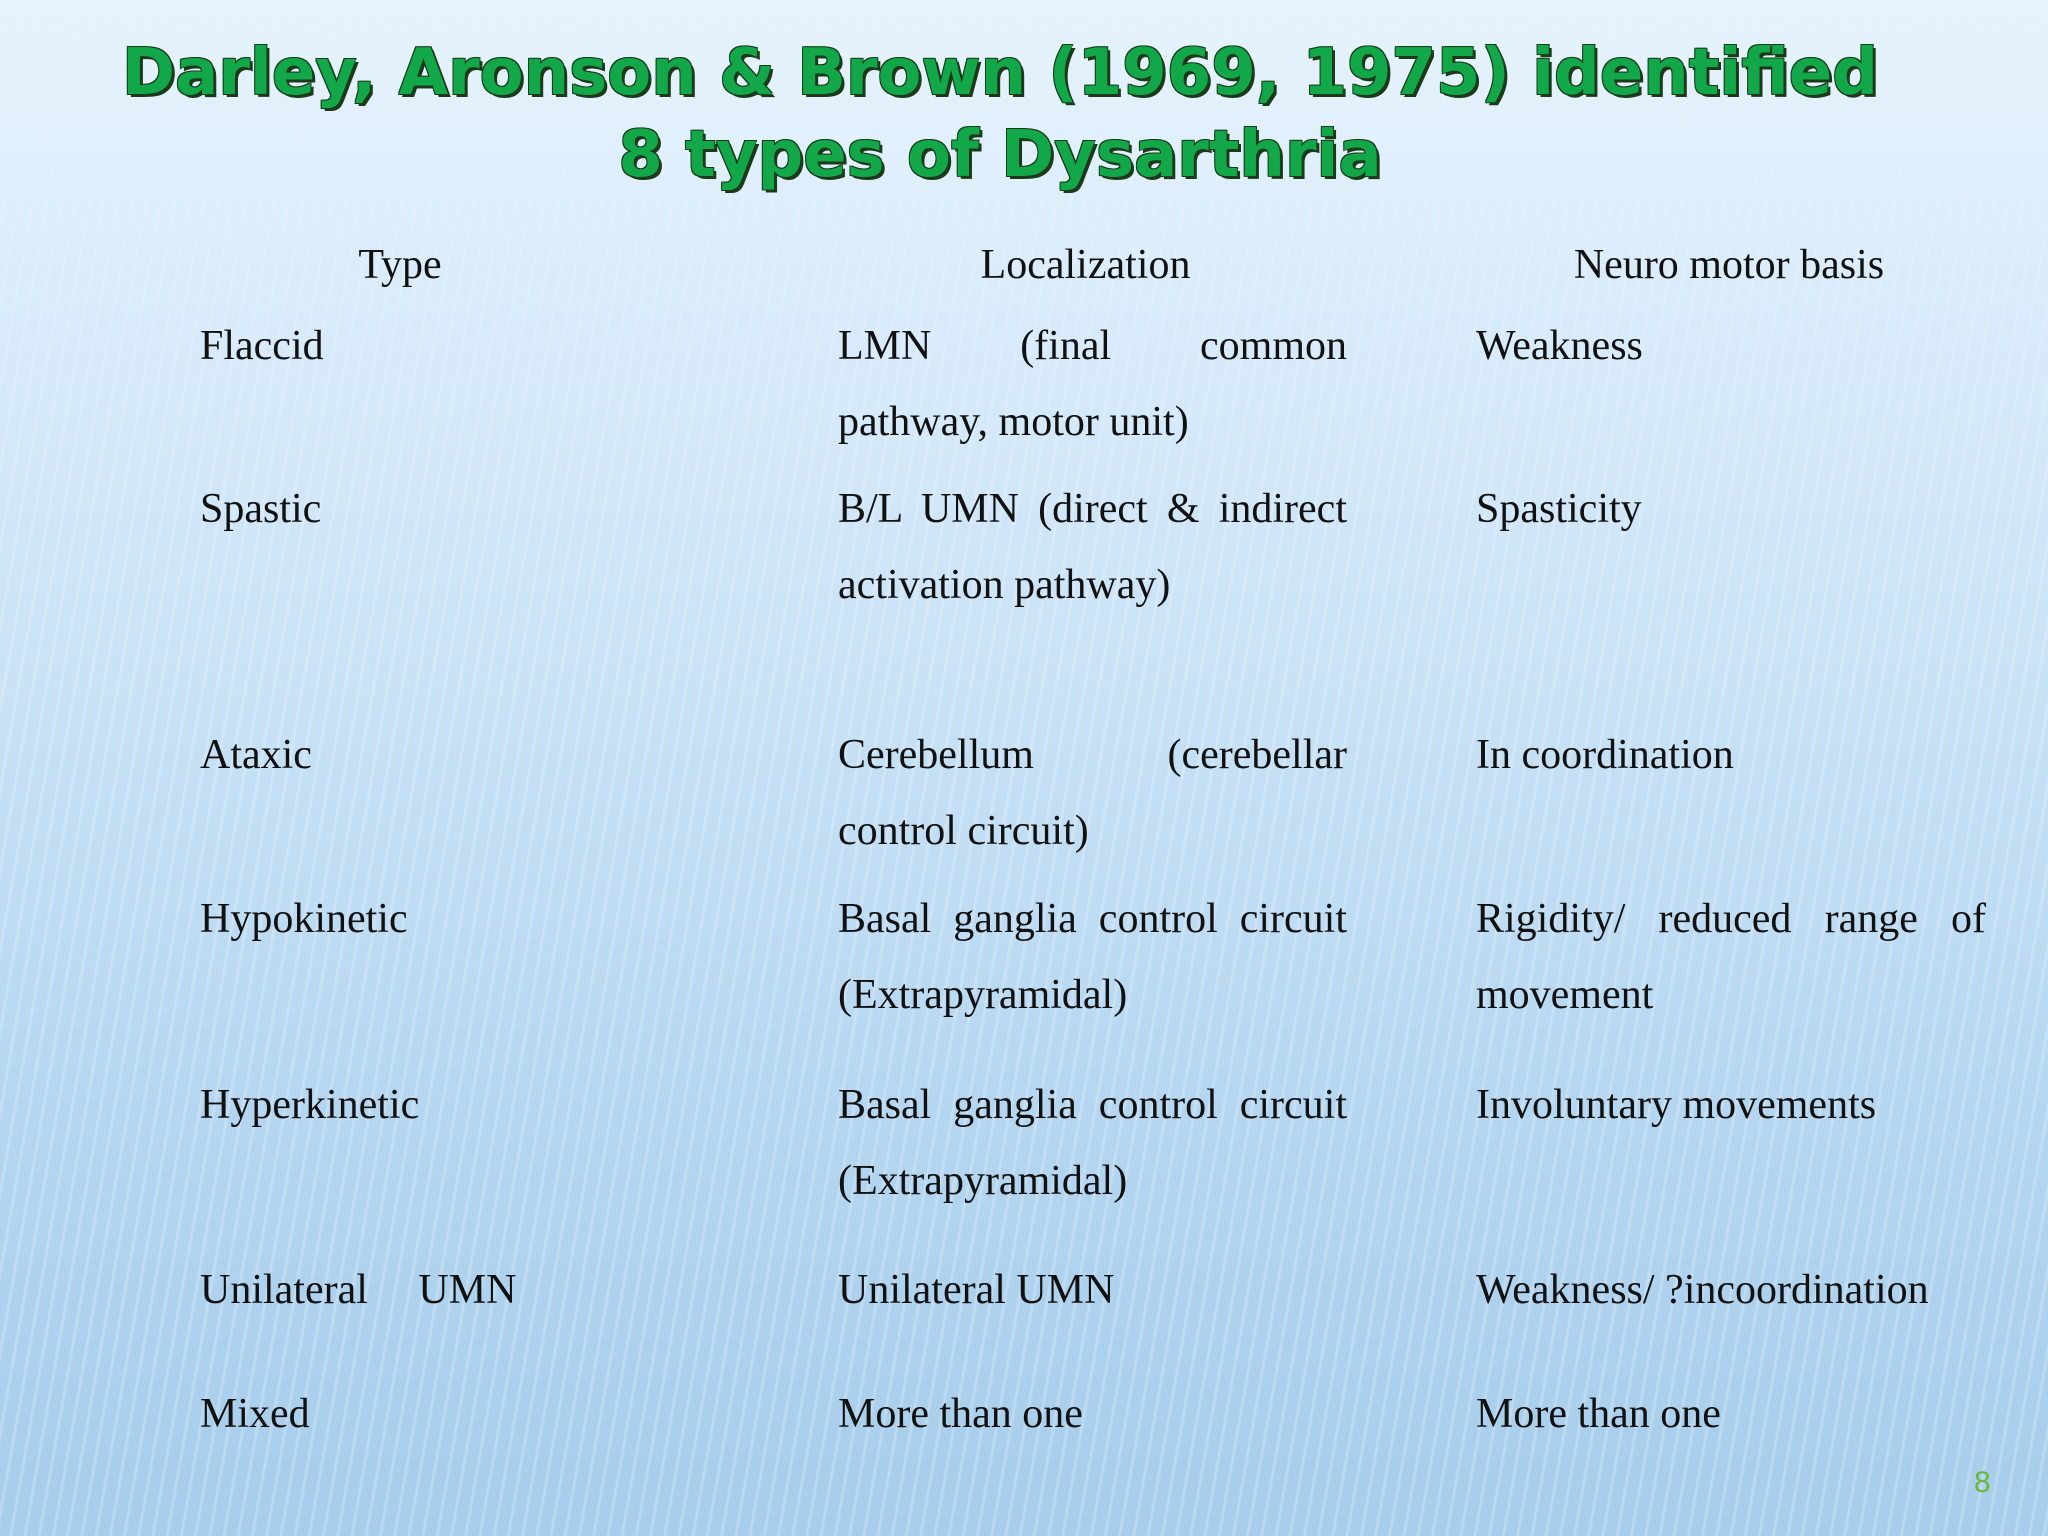  What do you see at coordinates (1092, 793) in the screenshot?
I see `localization-cell: Cerebellum (cerebellar control circuit)` at bounding box center [1092, 793].